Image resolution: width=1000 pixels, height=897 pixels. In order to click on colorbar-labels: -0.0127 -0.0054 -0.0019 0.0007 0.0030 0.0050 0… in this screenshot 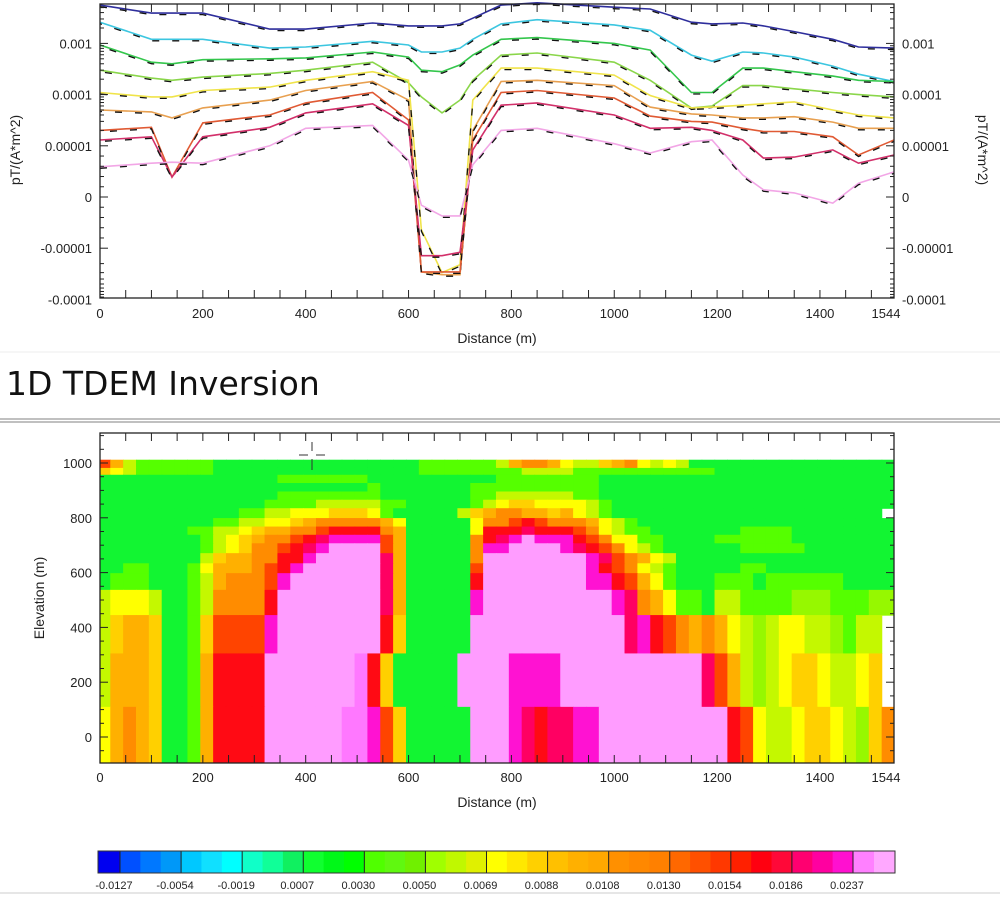, I will do `click(479, 886)`.